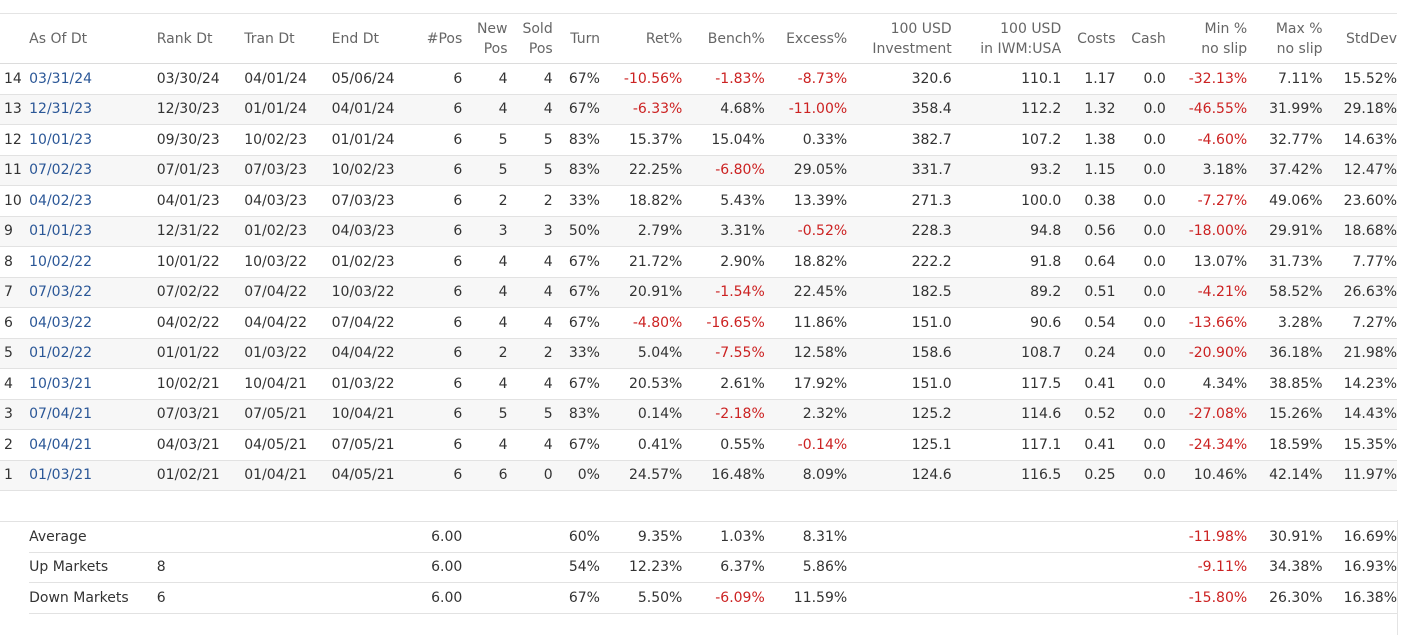 Image resolution: width=1403 pixels, height=635 pixels. What do you see at coordinates (1359, 323) in the screenshot?
I see `cell-stddev: 7.27%` at bounding box center [1359, 323].